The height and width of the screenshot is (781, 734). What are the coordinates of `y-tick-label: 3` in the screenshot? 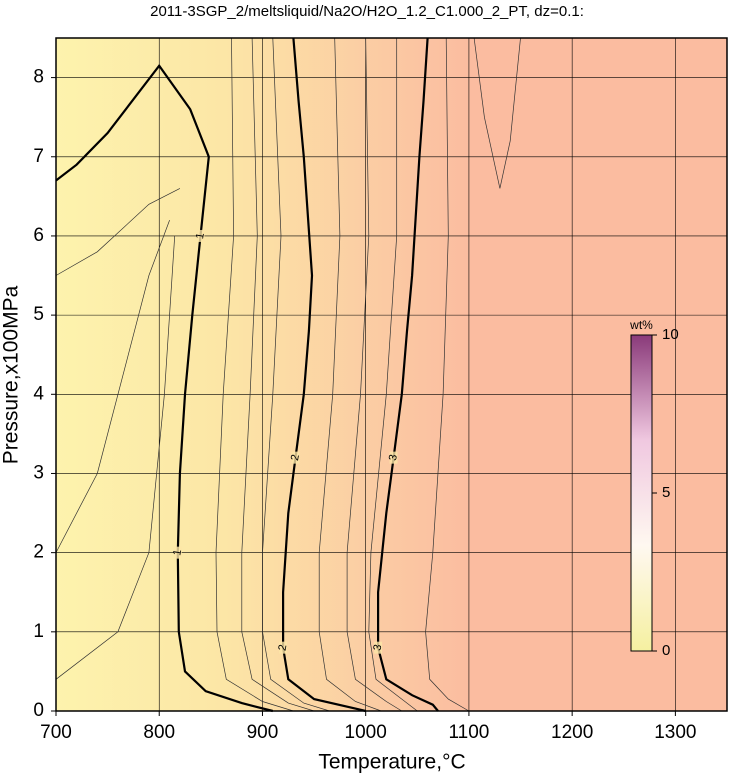 It's located at (38, 472).